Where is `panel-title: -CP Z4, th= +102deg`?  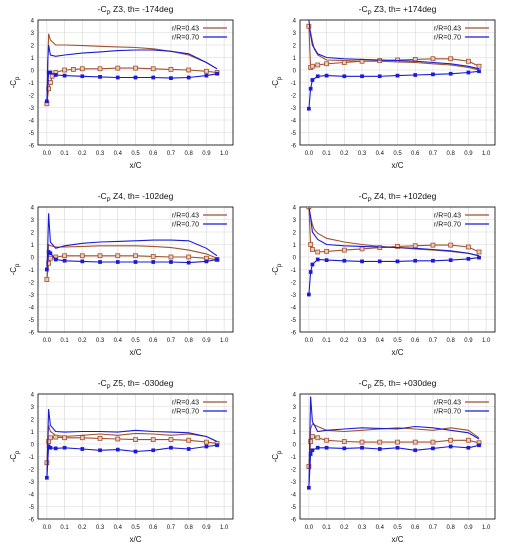
panel-title: -CP Z4, th= +102deg is located at coordinates (398, 197).